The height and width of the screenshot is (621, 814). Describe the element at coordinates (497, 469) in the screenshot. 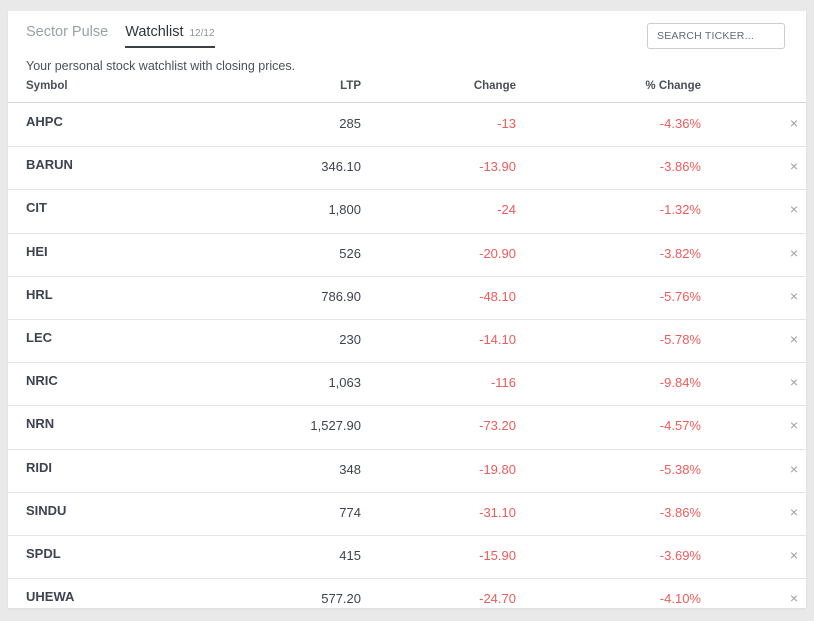

I see `change-cell: -19.80` at that location.